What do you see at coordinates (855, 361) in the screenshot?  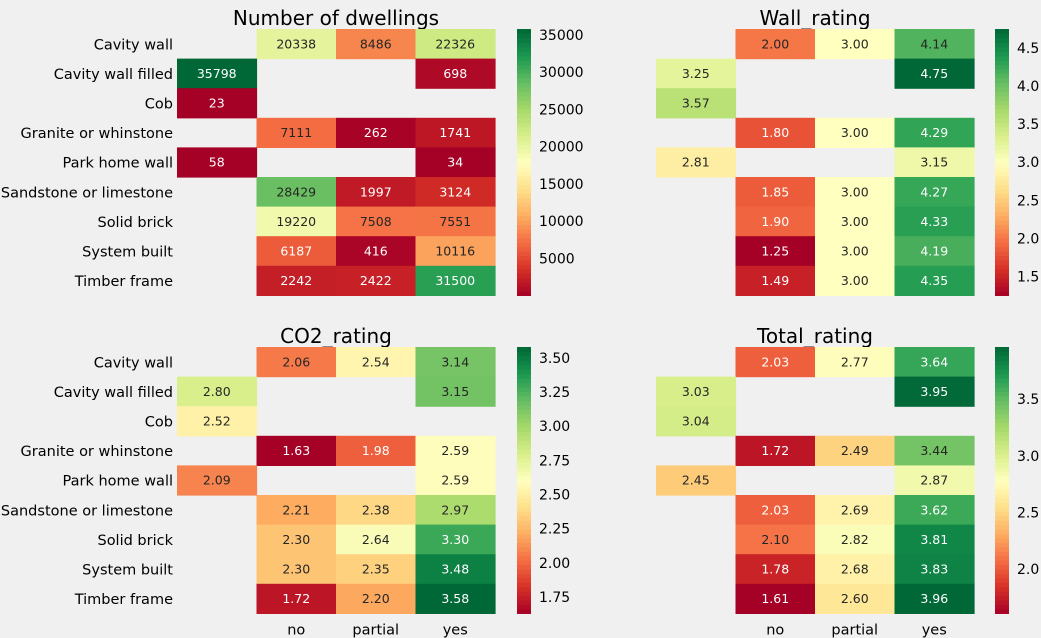 I see `cell-value-label: 2.77` at bounding box center [855, 361].